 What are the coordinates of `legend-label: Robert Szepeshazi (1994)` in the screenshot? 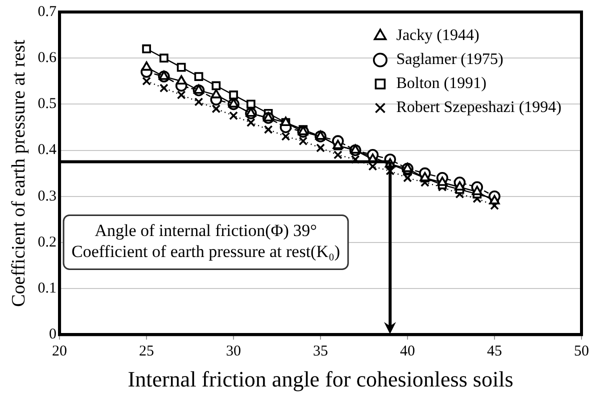 It's located at (479, 107).